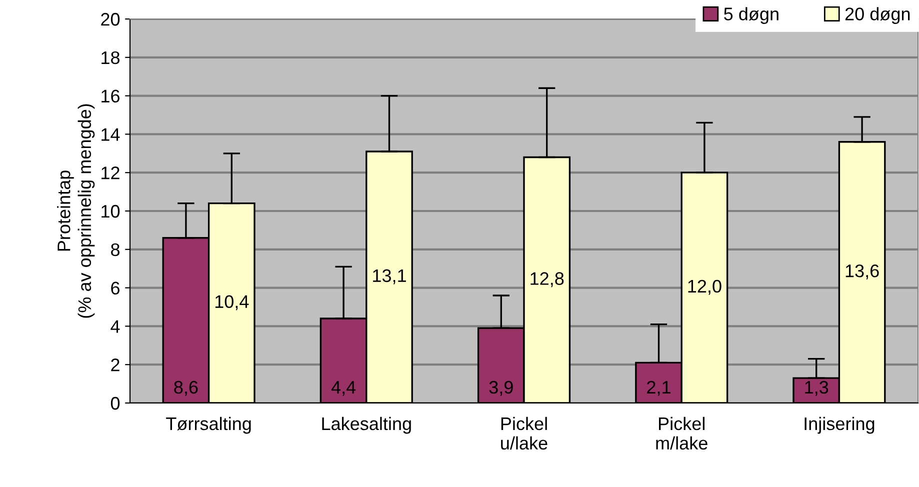 This screenshot has height=487, width=919. I want to click on x-tick-label: Tørrsalting, so click(208, 425).